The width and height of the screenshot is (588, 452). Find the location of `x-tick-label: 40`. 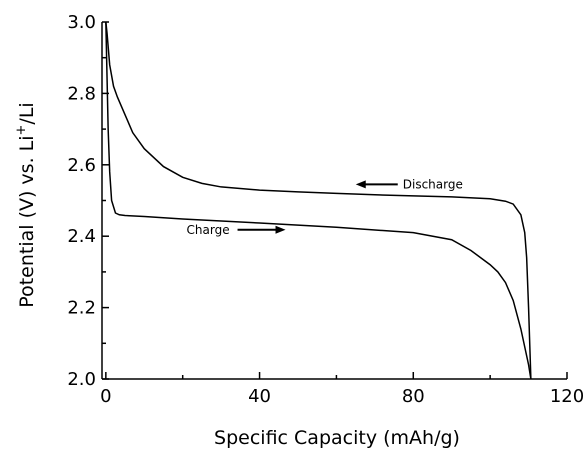

x-tick-label: 40 is located at coordinates (259, 396).